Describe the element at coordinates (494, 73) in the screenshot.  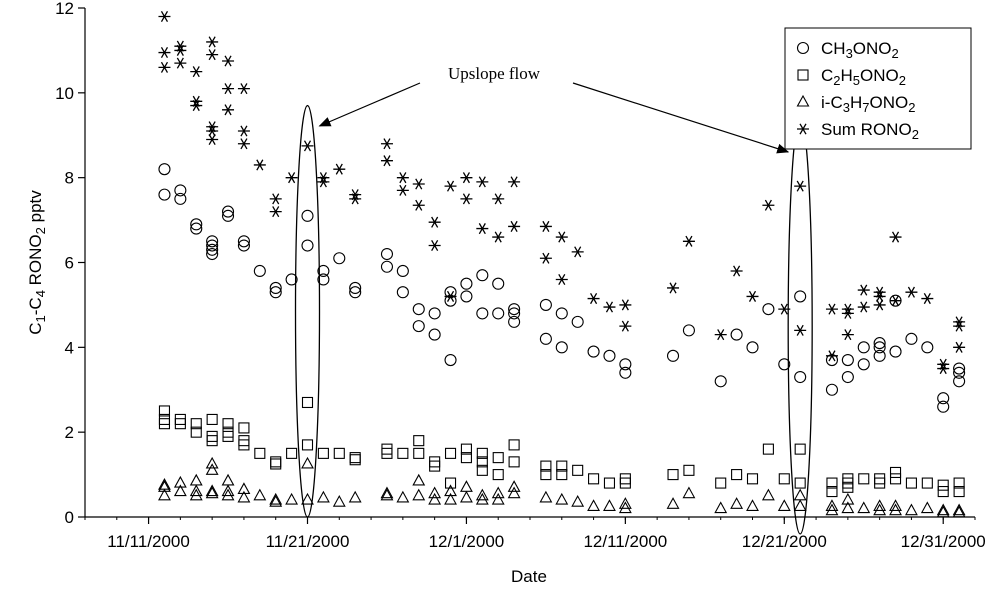
I see `annotation-label: Upslope flow` at that location.